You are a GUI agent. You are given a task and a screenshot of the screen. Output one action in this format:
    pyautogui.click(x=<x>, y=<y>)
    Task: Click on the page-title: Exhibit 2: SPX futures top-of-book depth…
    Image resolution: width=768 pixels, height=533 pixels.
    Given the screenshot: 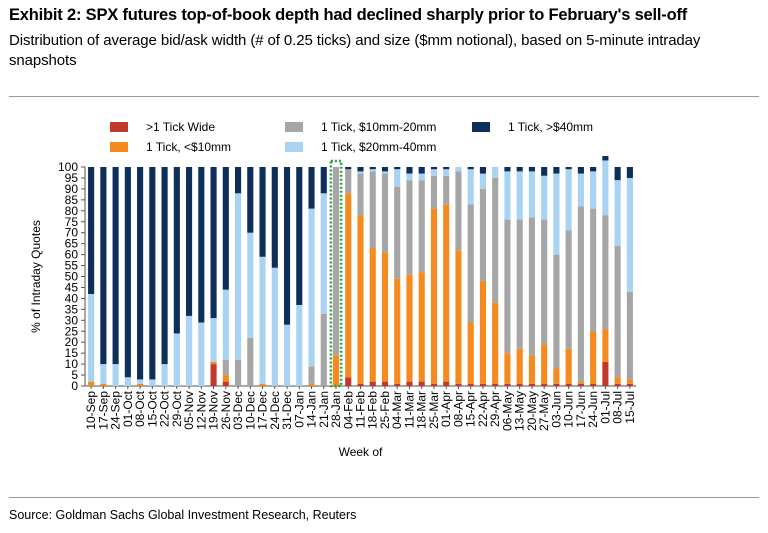 What is the action you would take?
    pyautogui.click(x=348, y=15)
    